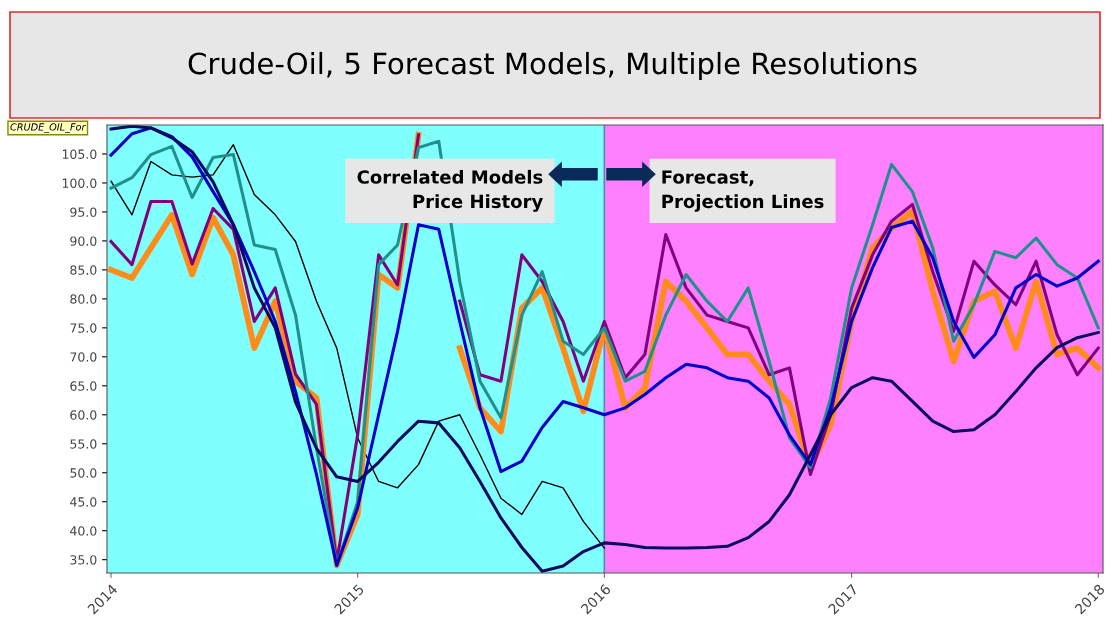  Describe the element at coordinates (83, 415) in the screenshot. I see `y-tick-label: 60.0` at that location.